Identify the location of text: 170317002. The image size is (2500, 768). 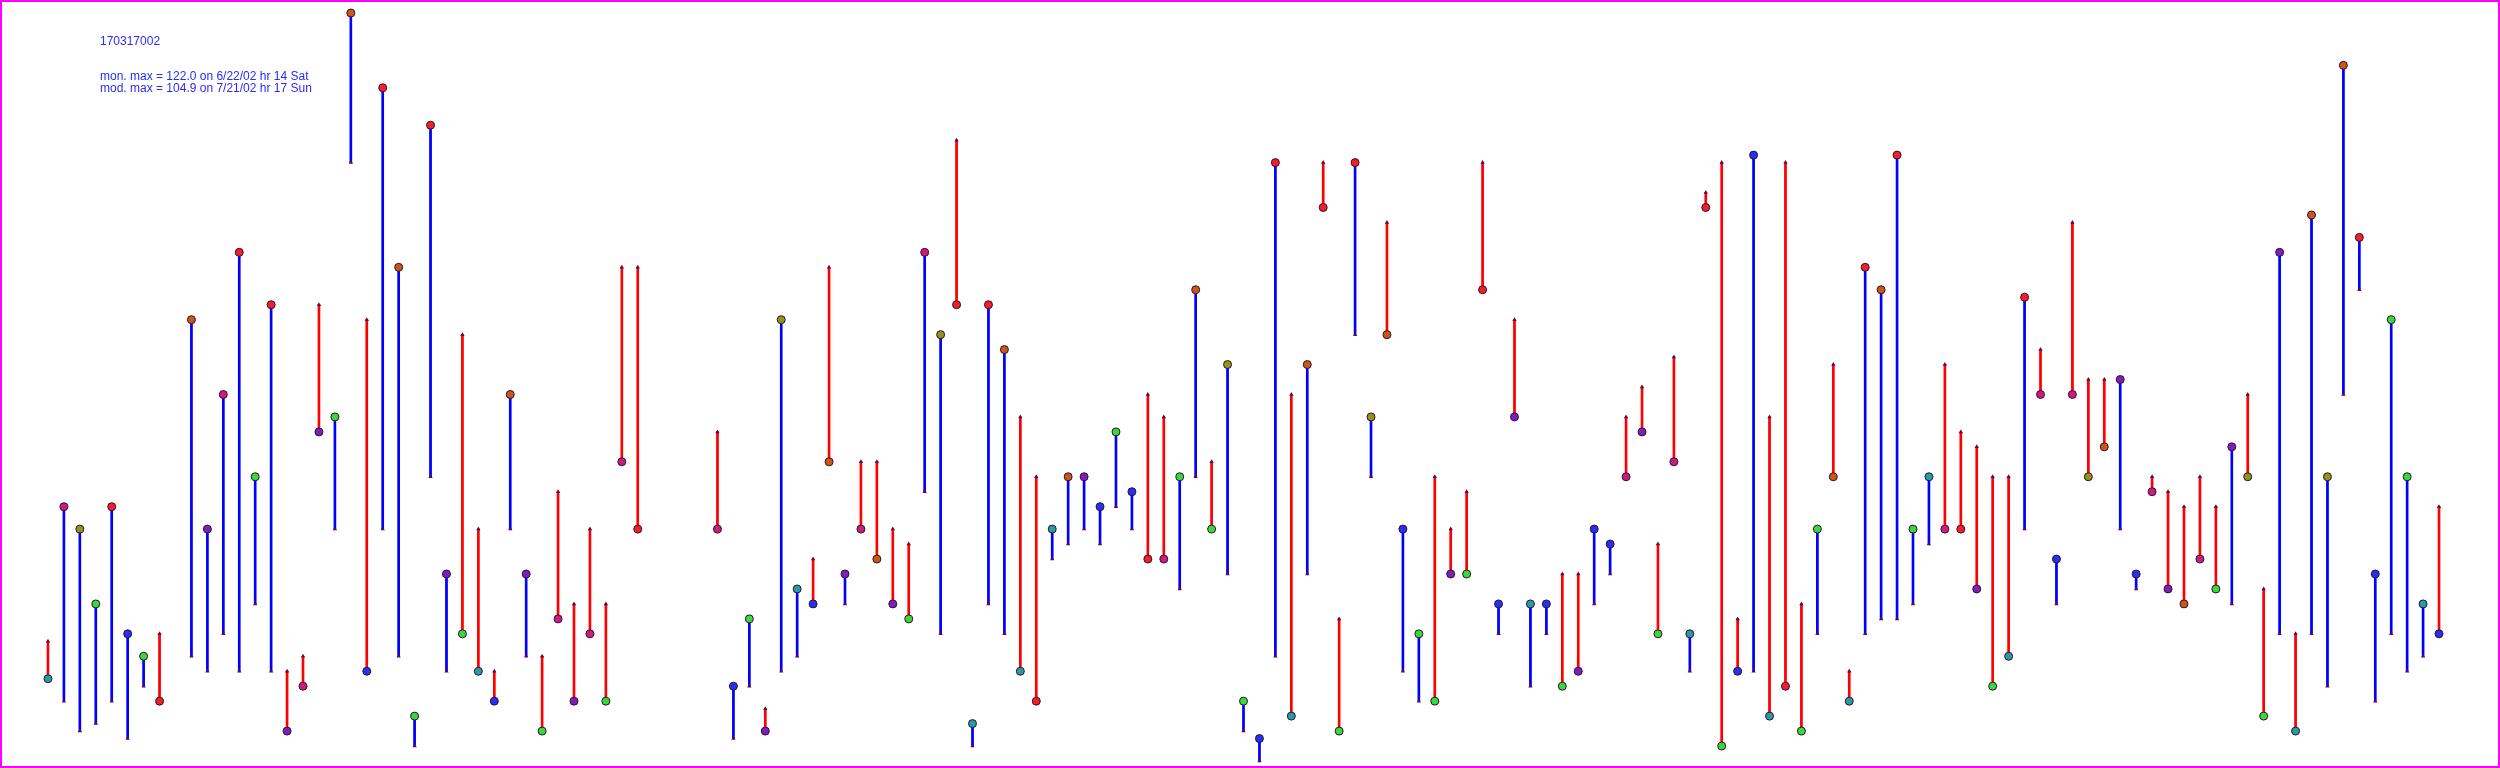
(130, 41).